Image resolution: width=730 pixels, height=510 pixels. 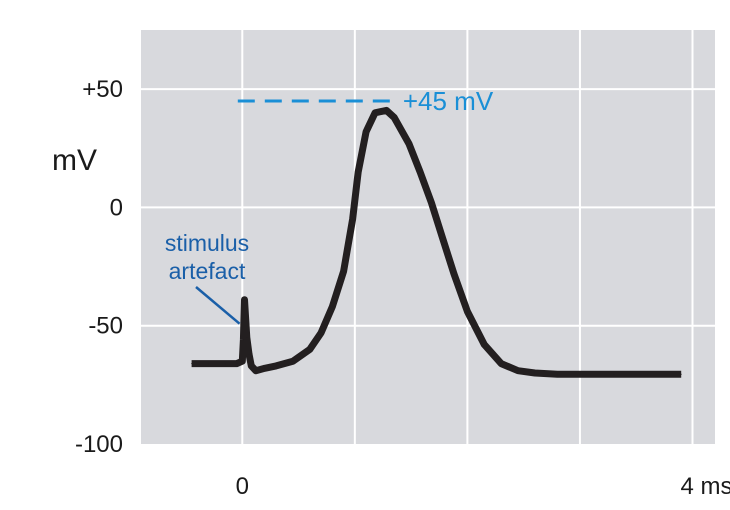 I want to click on annotation-pointer, so click(x=218, y=305).